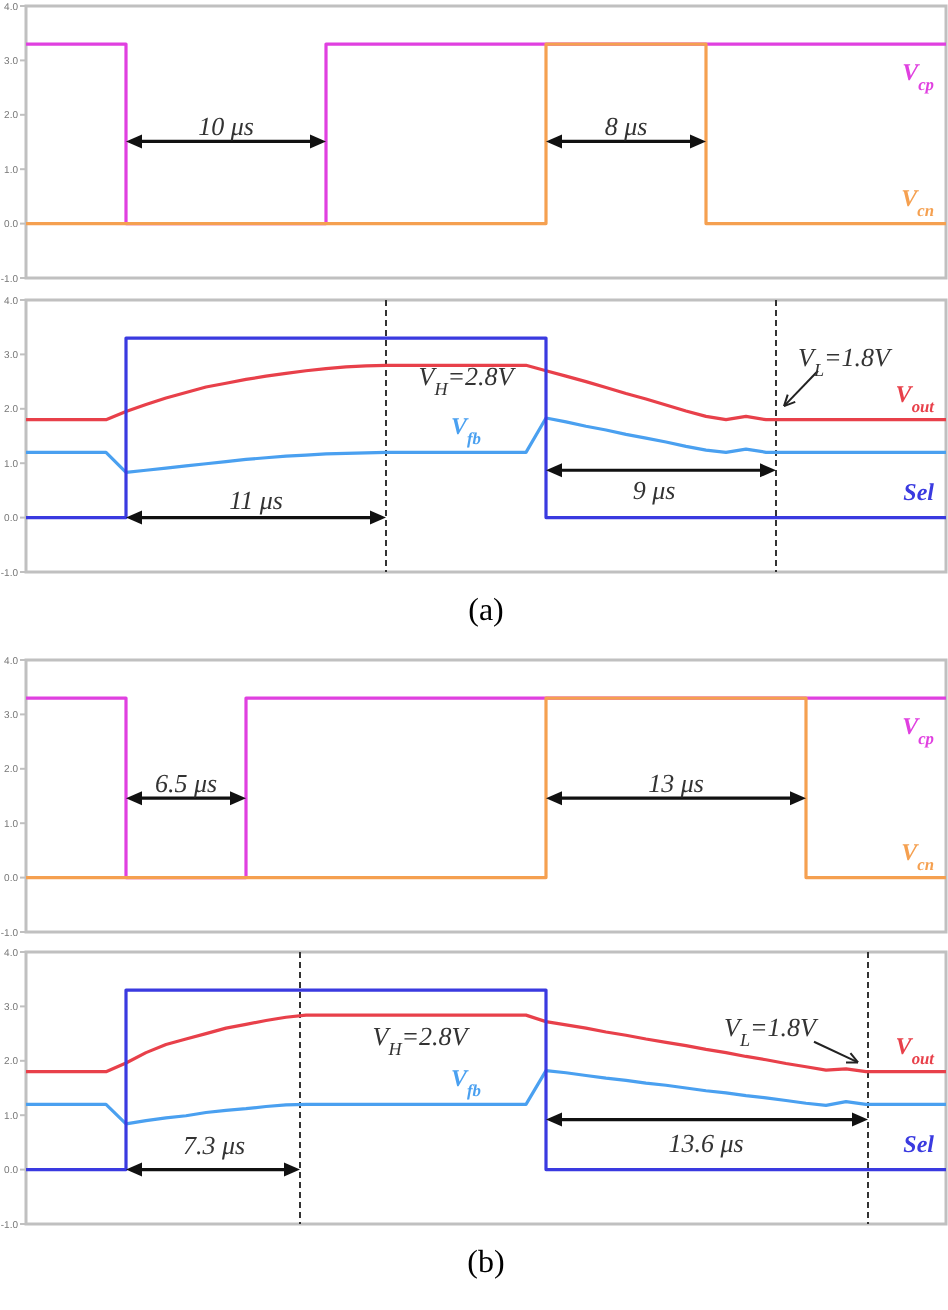  What do you see at coordinates (676, 782) in the screenshot?
I see `annotation: 13 μs` at bounding box center [676, 782].